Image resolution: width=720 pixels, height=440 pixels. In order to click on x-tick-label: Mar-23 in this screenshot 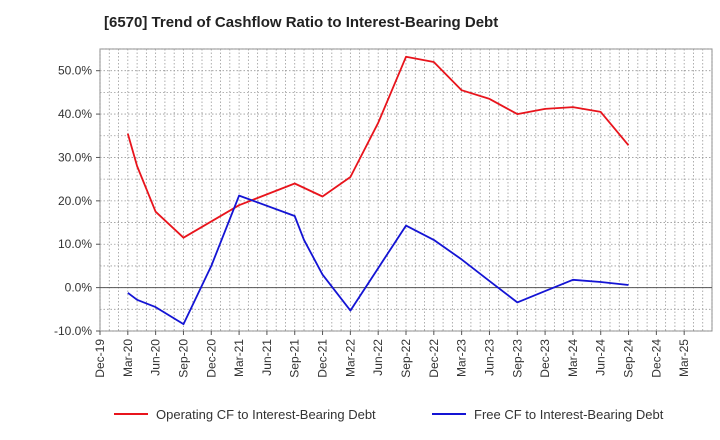, I will do `click(462, 358)`.